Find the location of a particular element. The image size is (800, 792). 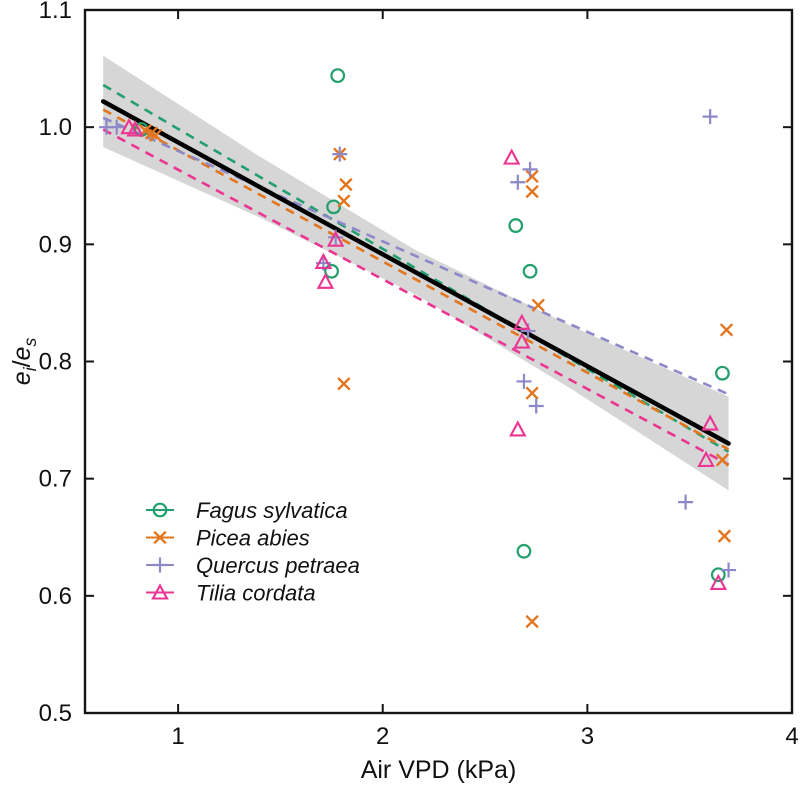

y-tick-label: 0.7 is located at coordinates (55, 479).